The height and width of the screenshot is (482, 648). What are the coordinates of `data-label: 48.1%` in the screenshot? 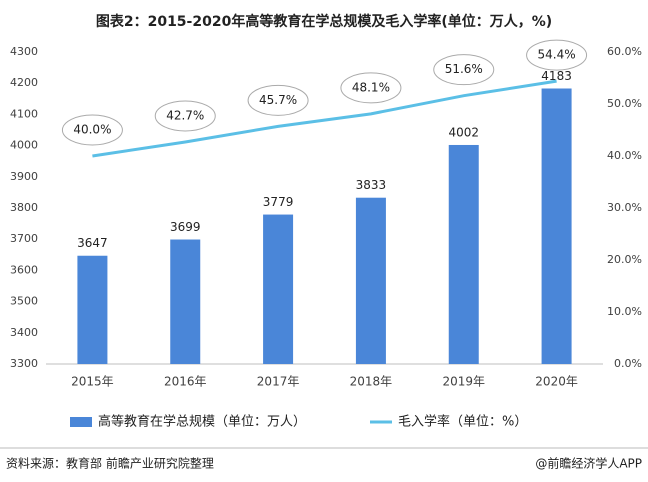 It's located at (371, 87).